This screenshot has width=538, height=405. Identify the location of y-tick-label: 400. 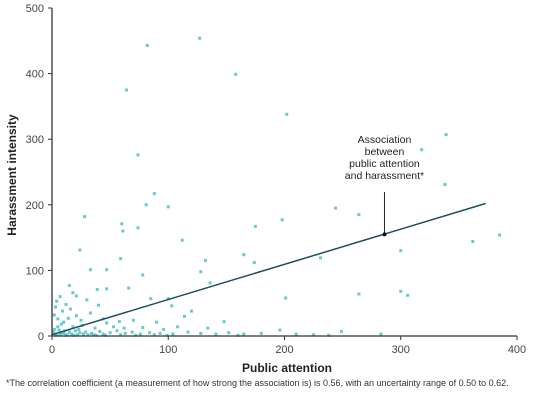
(35, 75).